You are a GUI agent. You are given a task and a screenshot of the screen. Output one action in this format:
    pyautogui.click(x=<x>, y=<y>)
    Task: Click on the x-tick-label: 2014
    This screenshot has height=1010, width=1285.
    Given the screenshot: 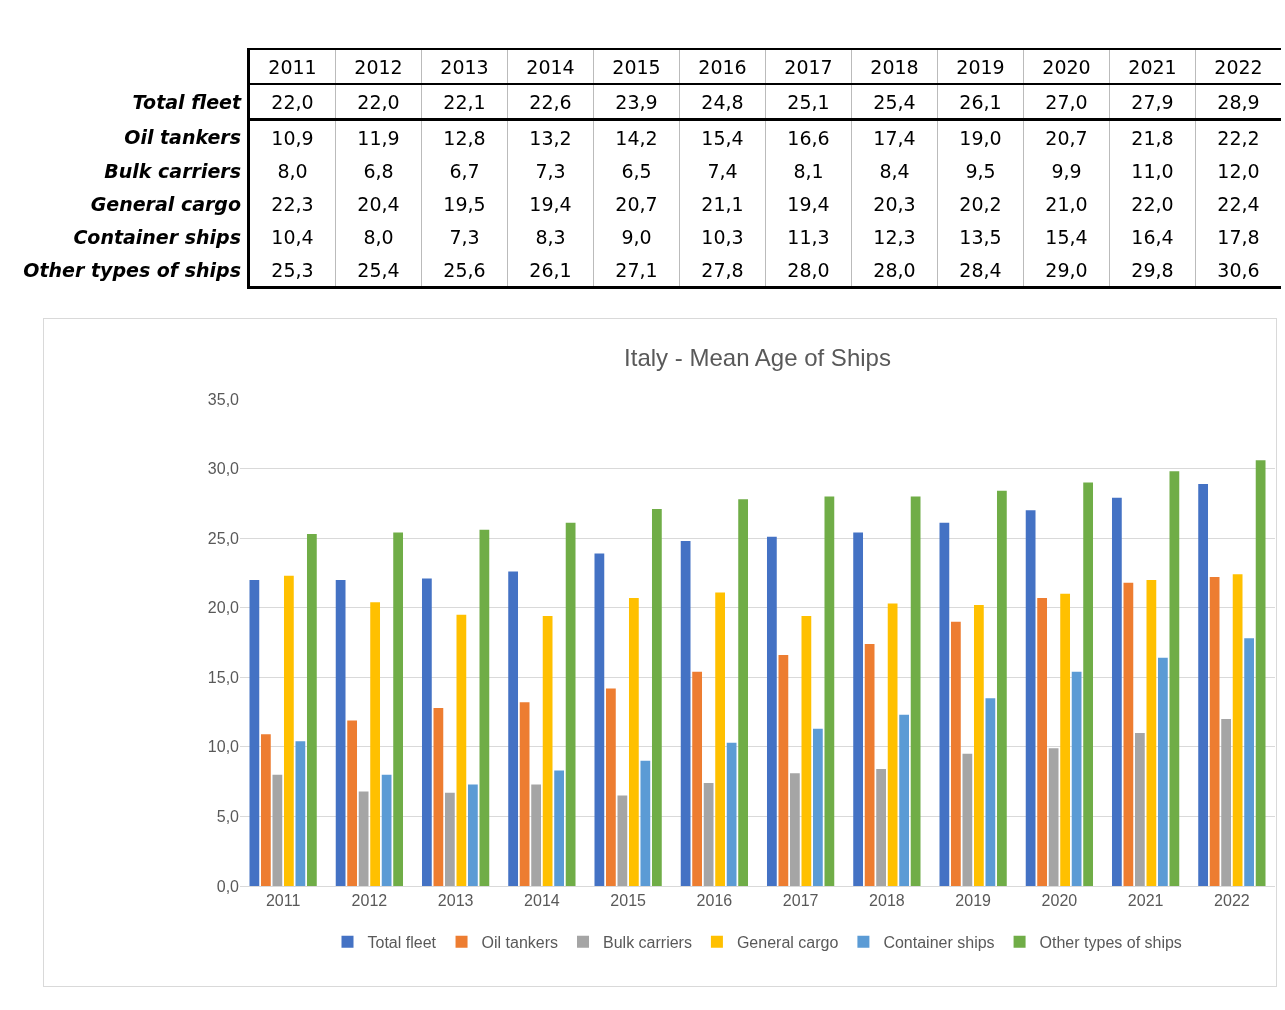 What is the action you would take?
    pyautogui.click(x=542, y=901)
    